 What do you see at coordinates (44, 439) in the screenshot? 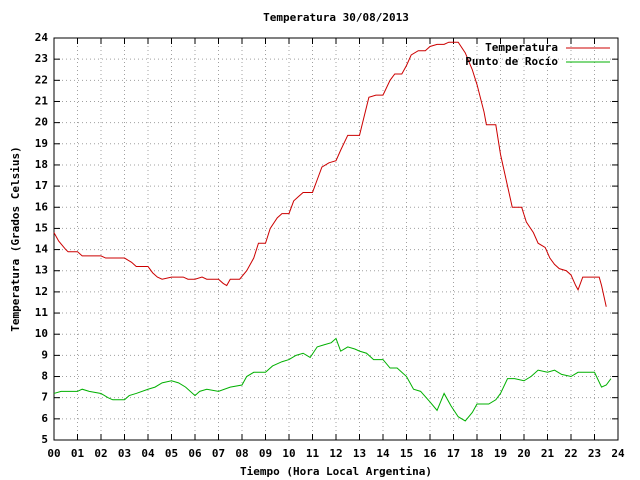
I see `y-tick-label: 5` at bounding box center [44, 439].